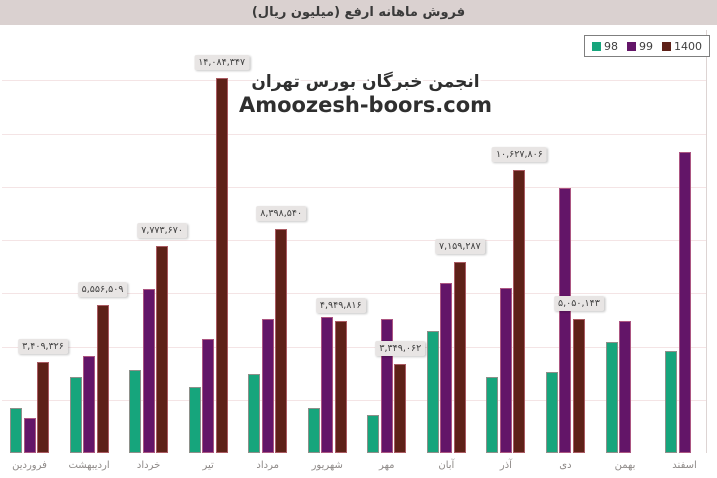  What do you see at coordinates (579, 303) in the screenshot?
I see `bar-value-label-m10: ۵,۰۵۰,۱۴۳` at bounding box center [579, 303].